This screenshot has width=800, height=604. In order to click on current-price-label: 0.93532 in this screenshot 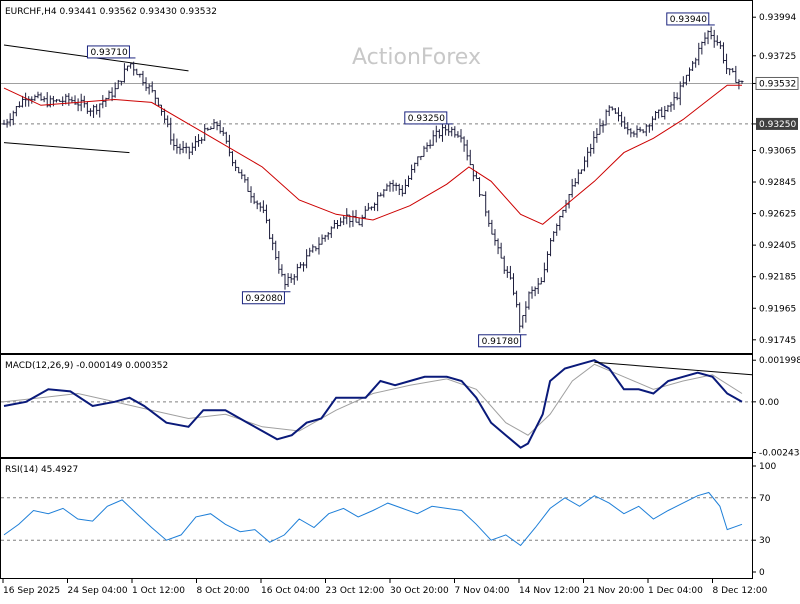, I will do `click(777, 84)`.